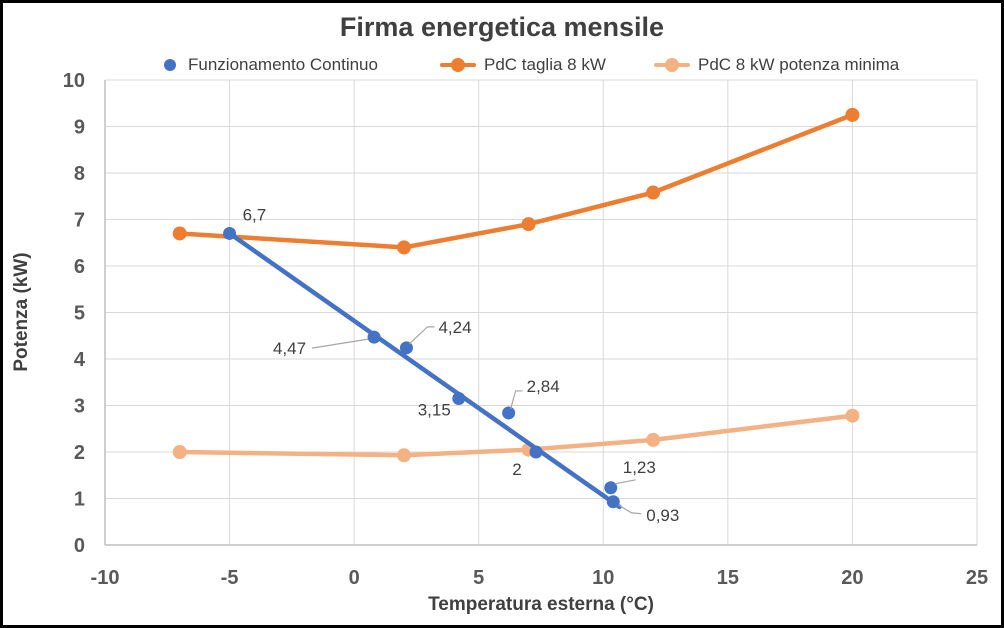  What do you see at coordinates (543, 386) in the screenshot?
I see `data-label: 2,84` at bounding box center [543, 386].